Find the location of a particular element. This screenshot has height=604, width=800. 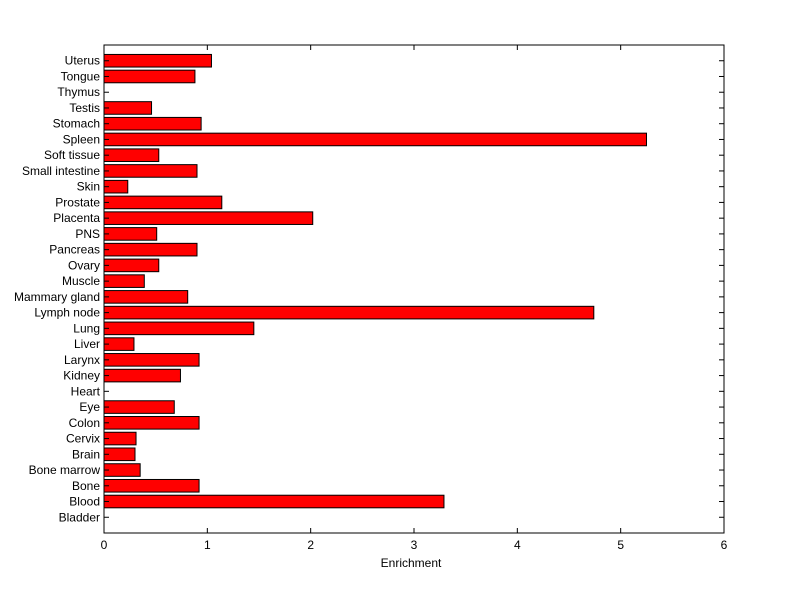

y-tick-label-spleen: Spleen is located at coordinates (81, 139).